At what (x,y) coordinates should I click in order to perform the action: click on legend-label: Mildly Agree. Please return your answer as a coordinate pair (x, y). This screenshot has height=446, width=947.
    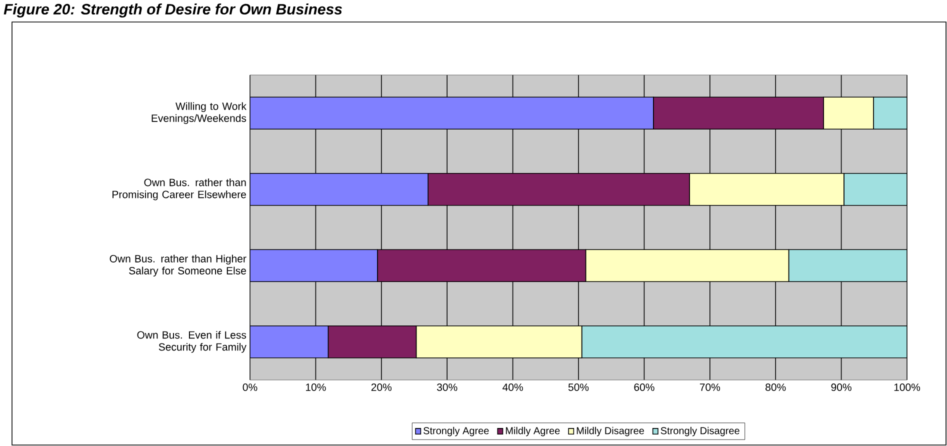
    Looking at the image, I should click on (533, 431).